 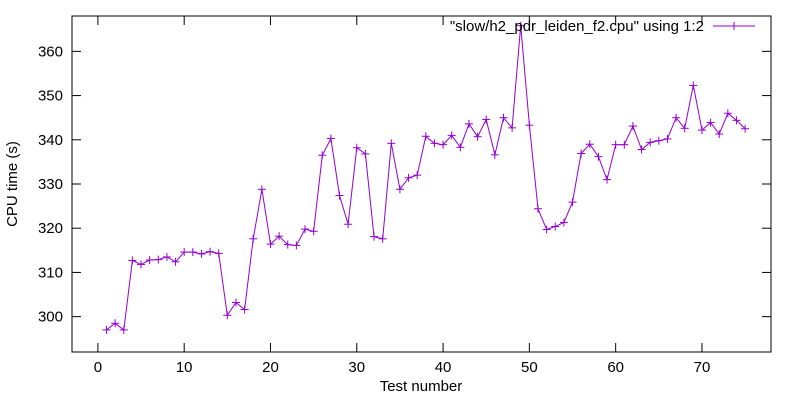 I want to click on y-tick-label: 300, so click(x=50, y=317).